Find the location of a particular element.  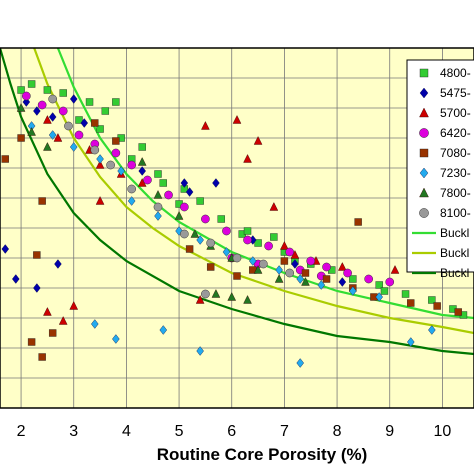

x-tick-label: 10 is located at coordinates (443, 431).